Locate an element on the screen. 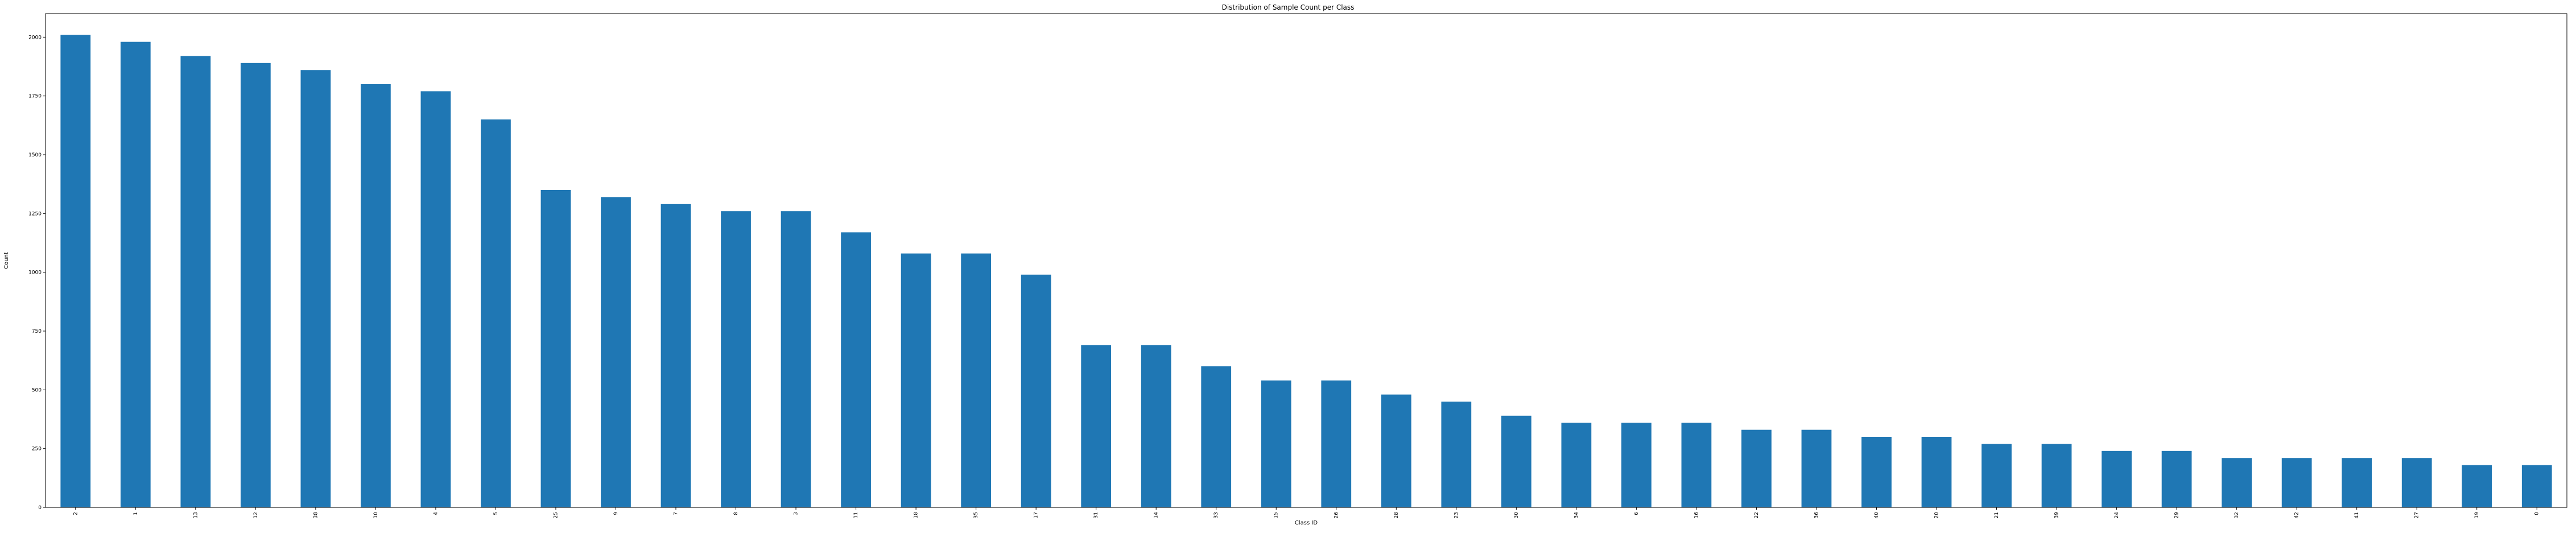 The image size is (2576, 533). x-tick-label: 1 is located at coordinates (136, 513).